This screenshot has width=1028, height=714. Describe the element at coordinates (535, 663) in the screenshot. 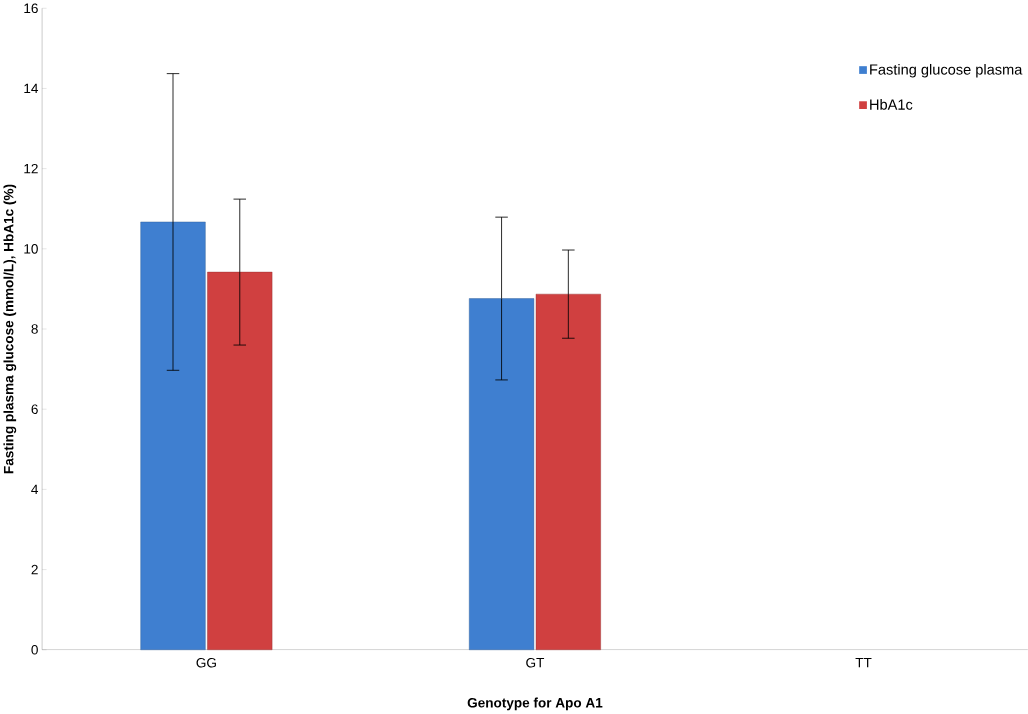

I see `x-tick-label: GT` at that location.